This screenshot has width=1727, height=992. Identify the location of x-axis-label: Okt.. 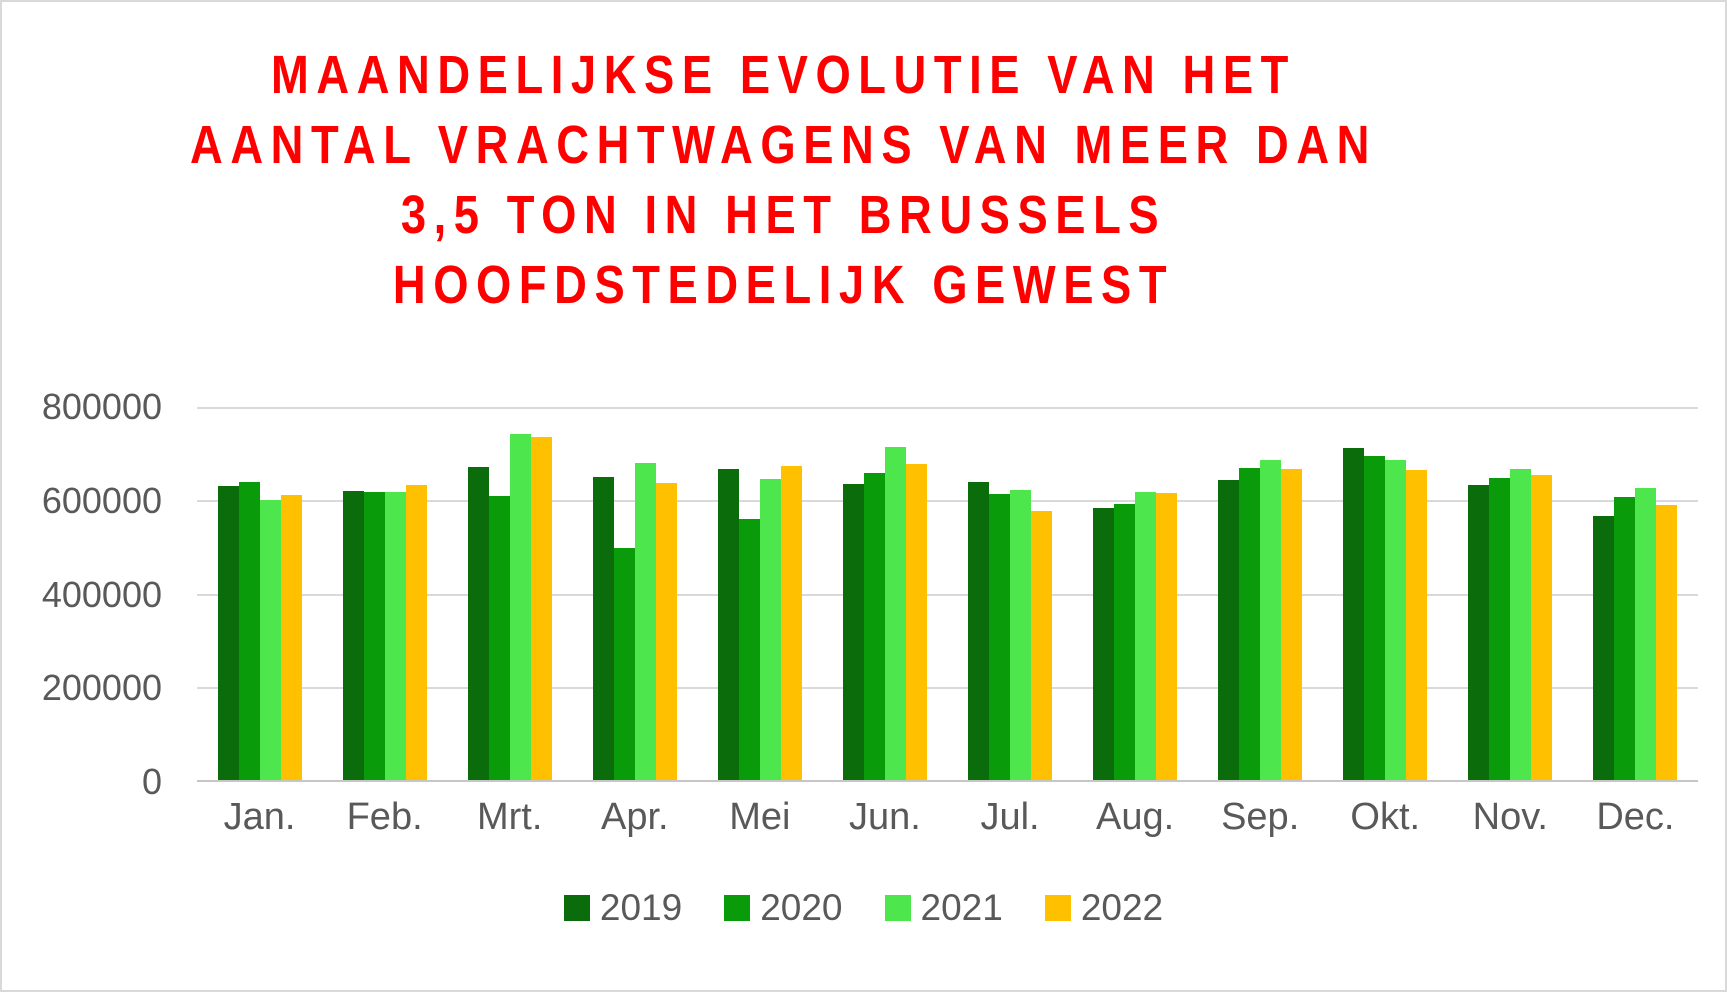
(1385, 817).